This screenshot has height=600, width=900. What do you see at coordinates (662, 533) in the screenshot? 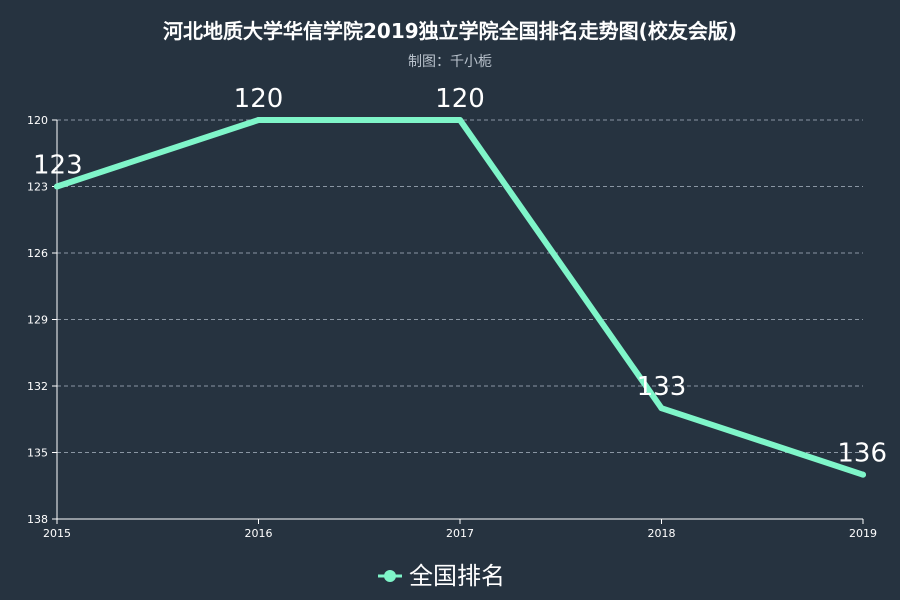
I see `x-tick-label-2018: 2018` at bounding box center [662, 533].